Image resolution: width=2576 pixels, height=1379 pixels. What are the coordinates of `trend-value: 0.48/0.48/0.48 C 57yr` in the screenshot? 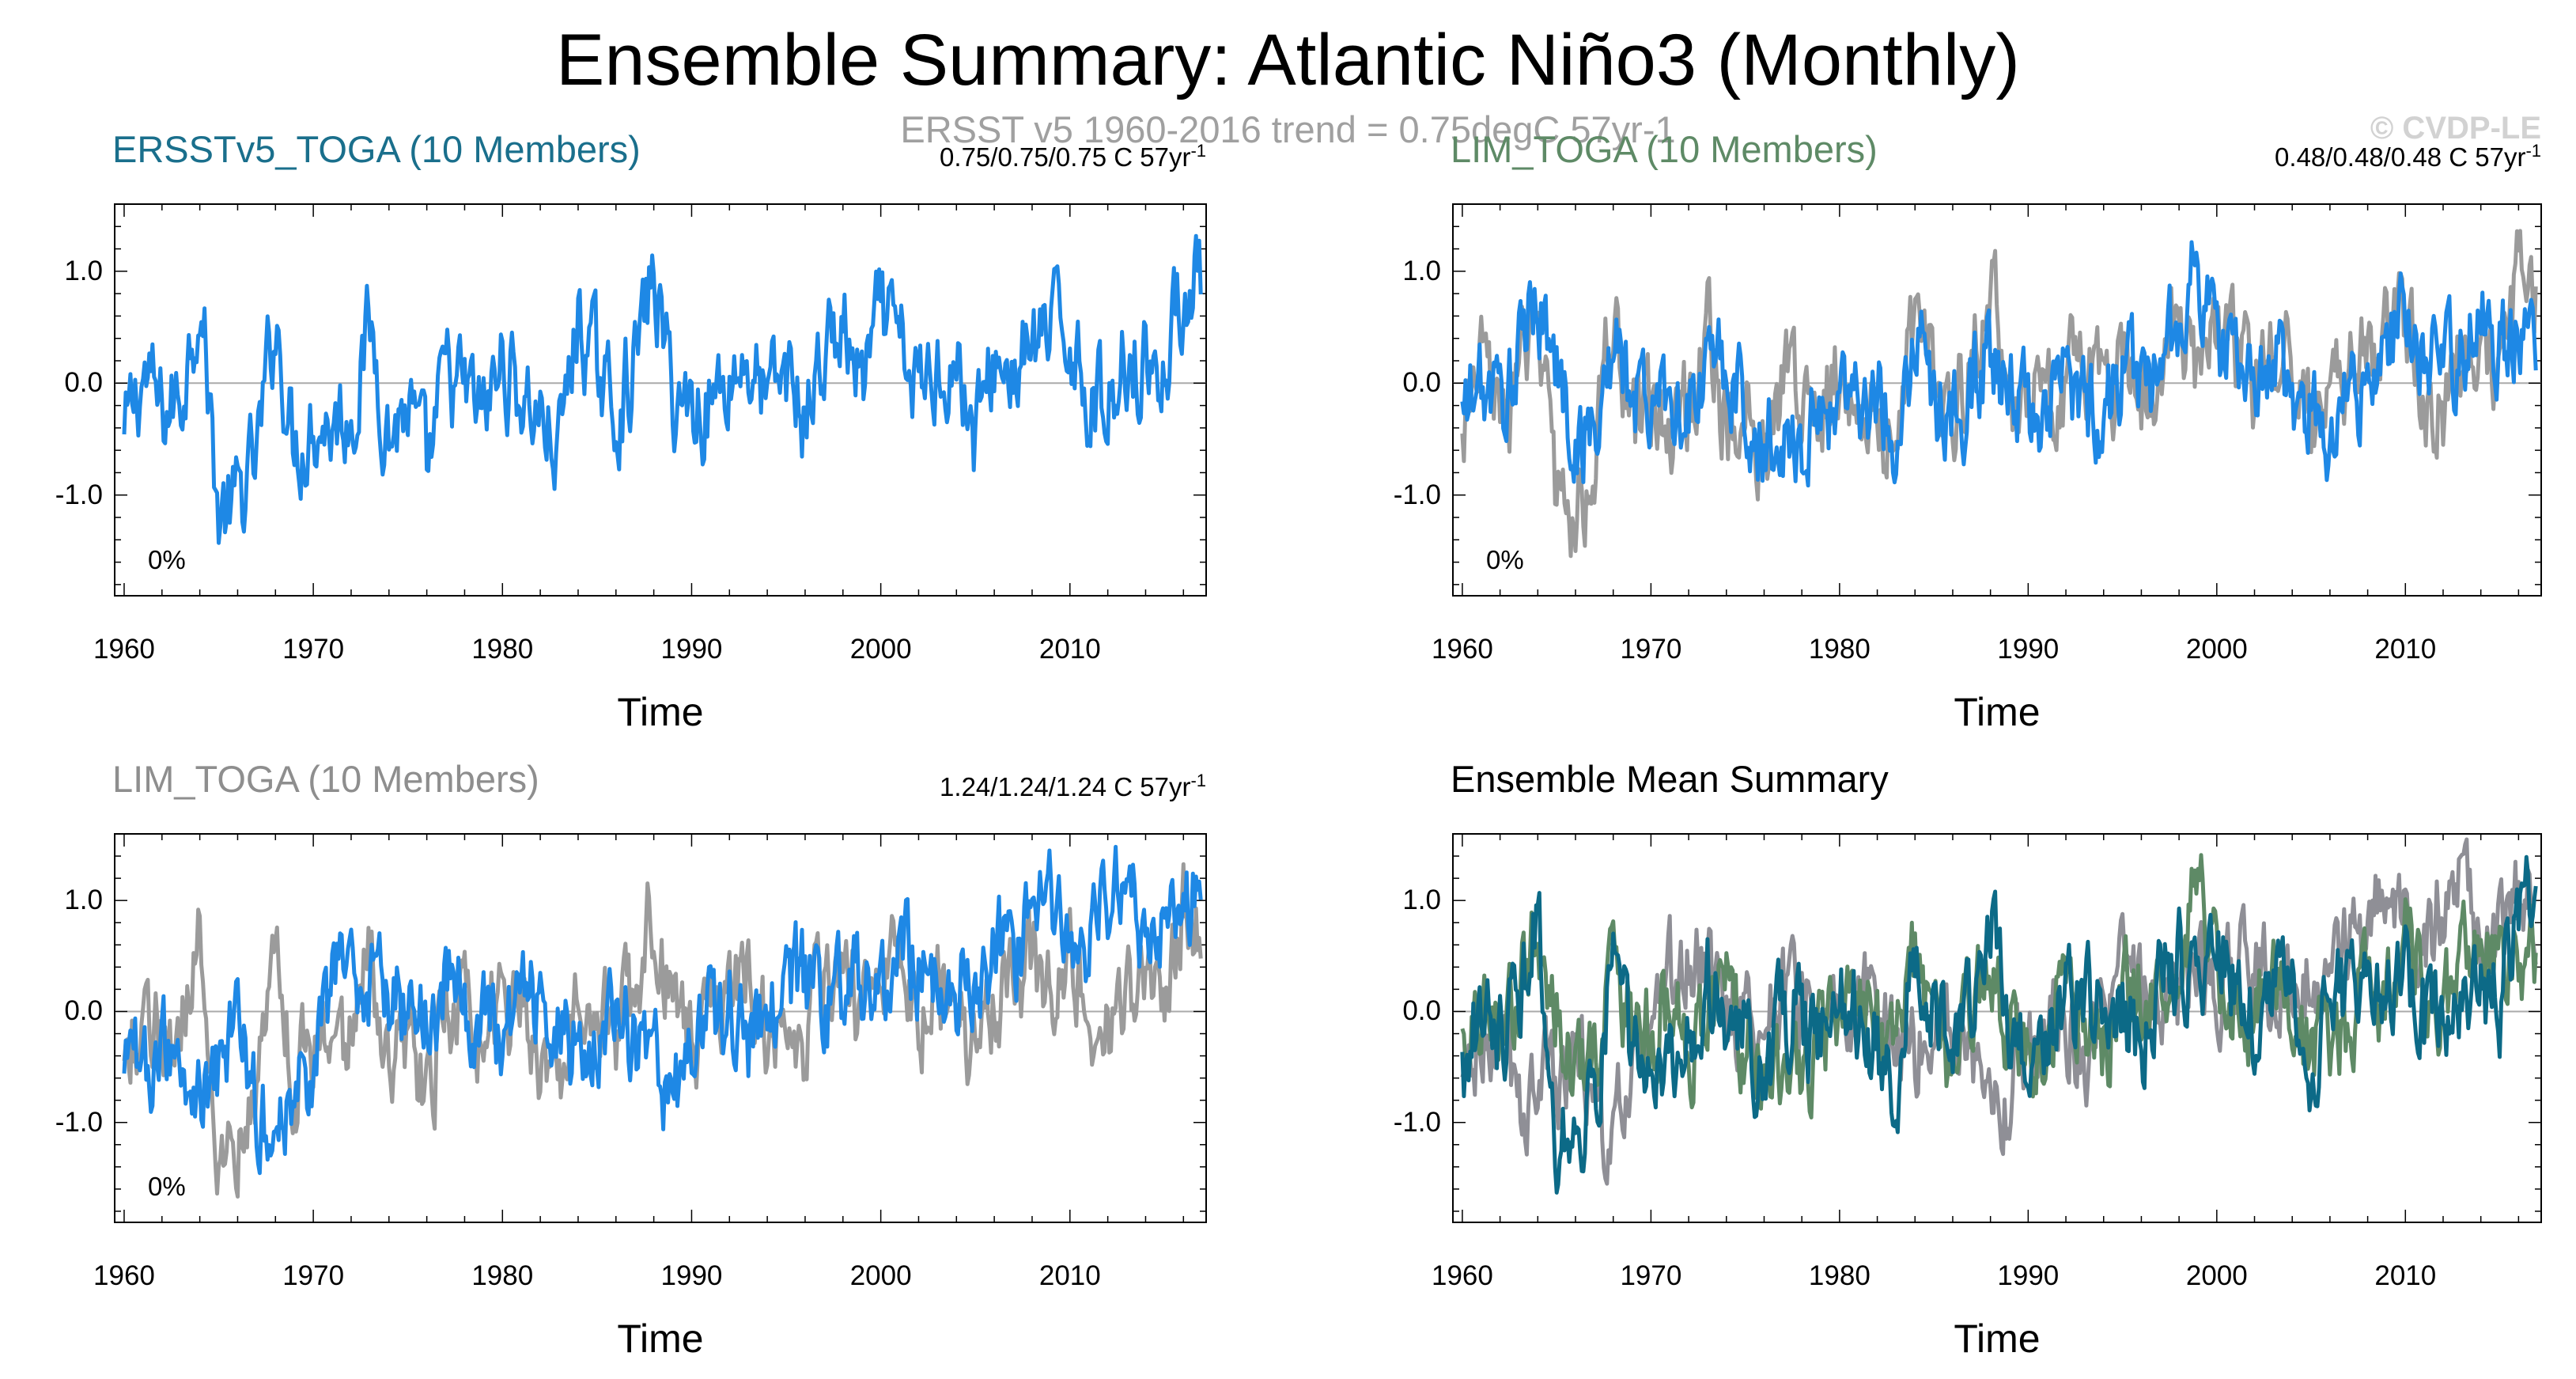 It's located at (2400, 157).